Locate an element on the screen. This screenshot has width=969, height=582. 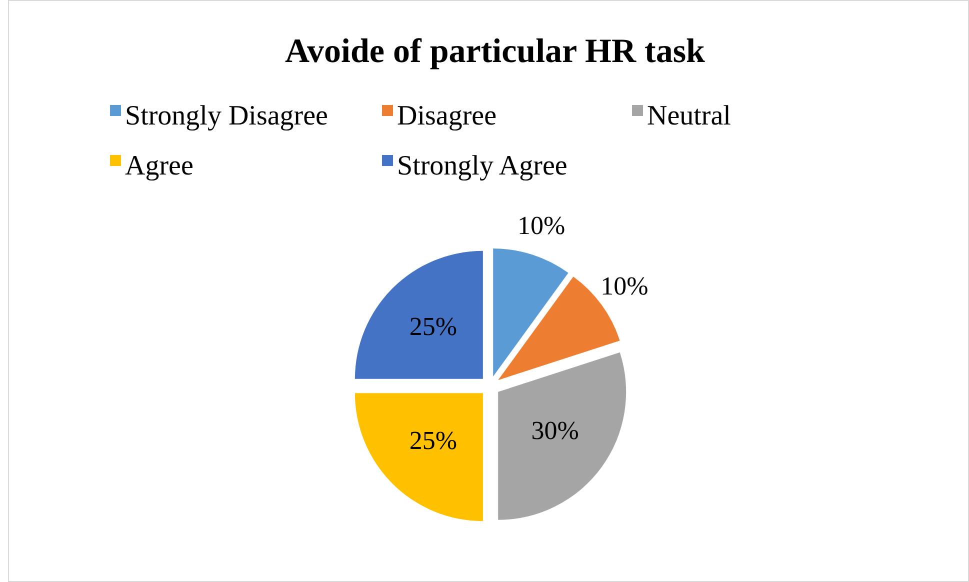
legend-entry: Agree is located at coordinates (152, 166).